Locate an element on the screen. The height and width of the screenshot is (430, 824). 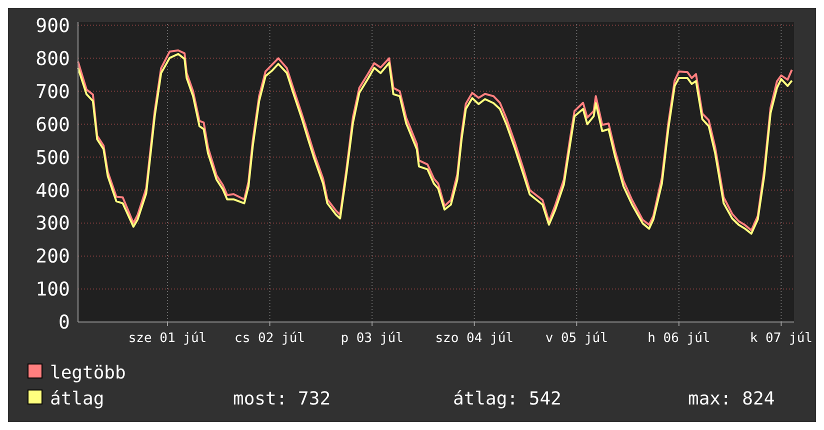
x-tick-label: cs 02 júl is located at coordinates (270, 338).